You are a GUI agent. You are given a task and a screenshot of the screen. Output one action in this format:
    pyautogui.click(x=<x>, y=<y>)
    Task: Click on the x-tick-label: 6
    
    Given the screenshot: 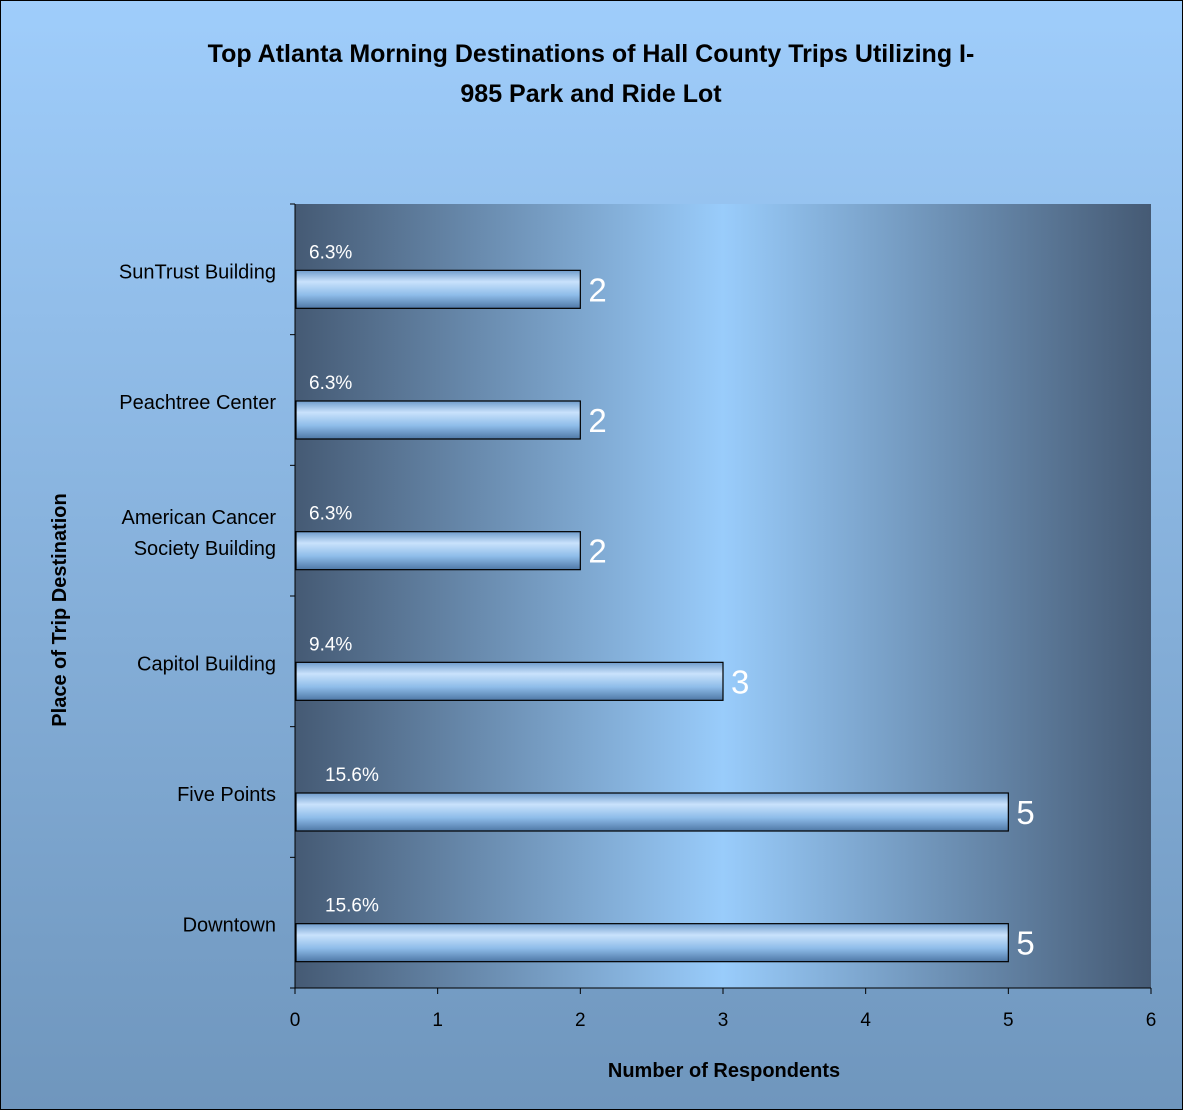 What is the action you would take?
    pyautogui.click(x=1151, y=1020)
    